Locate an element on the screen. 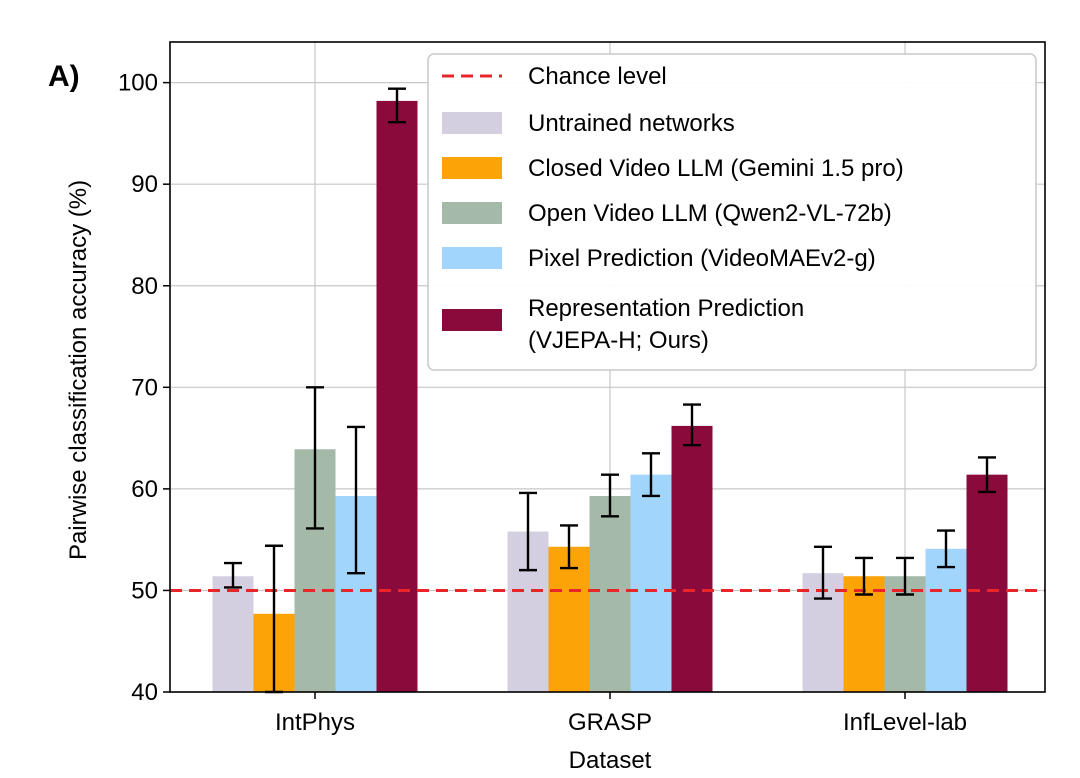 This screenshot has width=1080, height=778. x-tick-label: GRASP is located at coordinates (610, 722).